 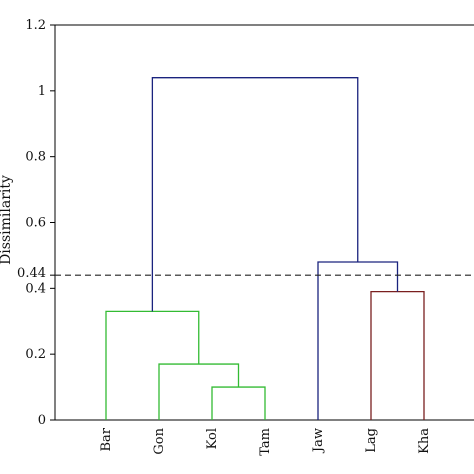 I want to click on threshold-label: 0.44, so click(x=31, y=273).